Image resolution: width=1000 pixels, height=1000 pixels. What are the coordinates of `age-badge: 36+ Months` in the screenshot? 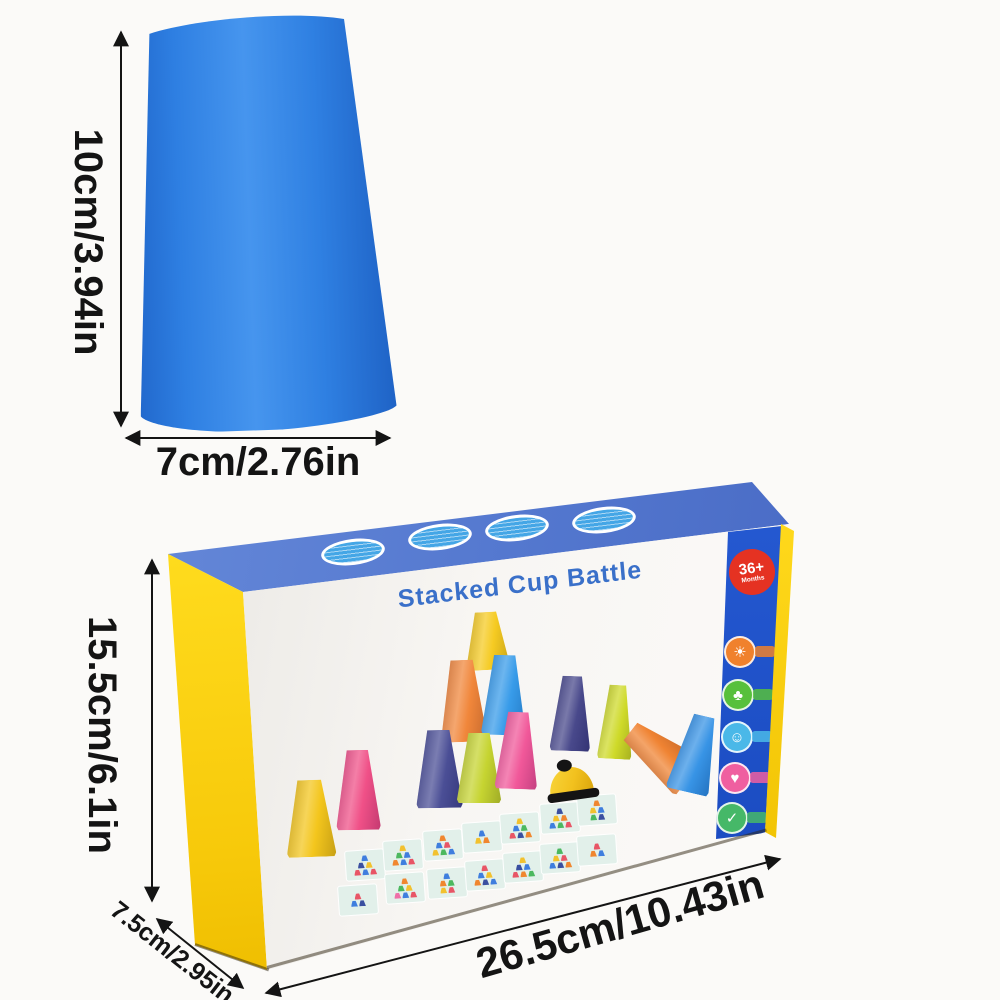 It's located at (752, 572).